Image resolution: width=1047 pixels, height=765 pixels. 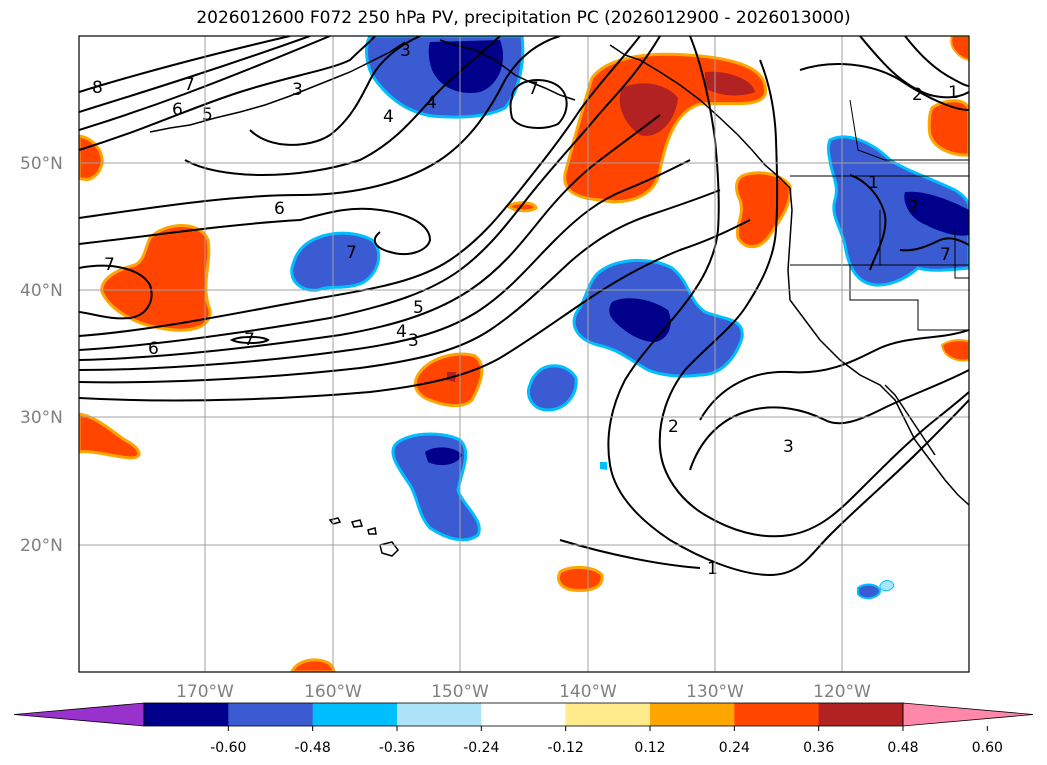 What do you see at coordinates (523, 692) in the screenshot?
I see `longitude-labels: 170°W 160°W 150°W 140°W 130°W 120°W` at bounding box center [523, 692].